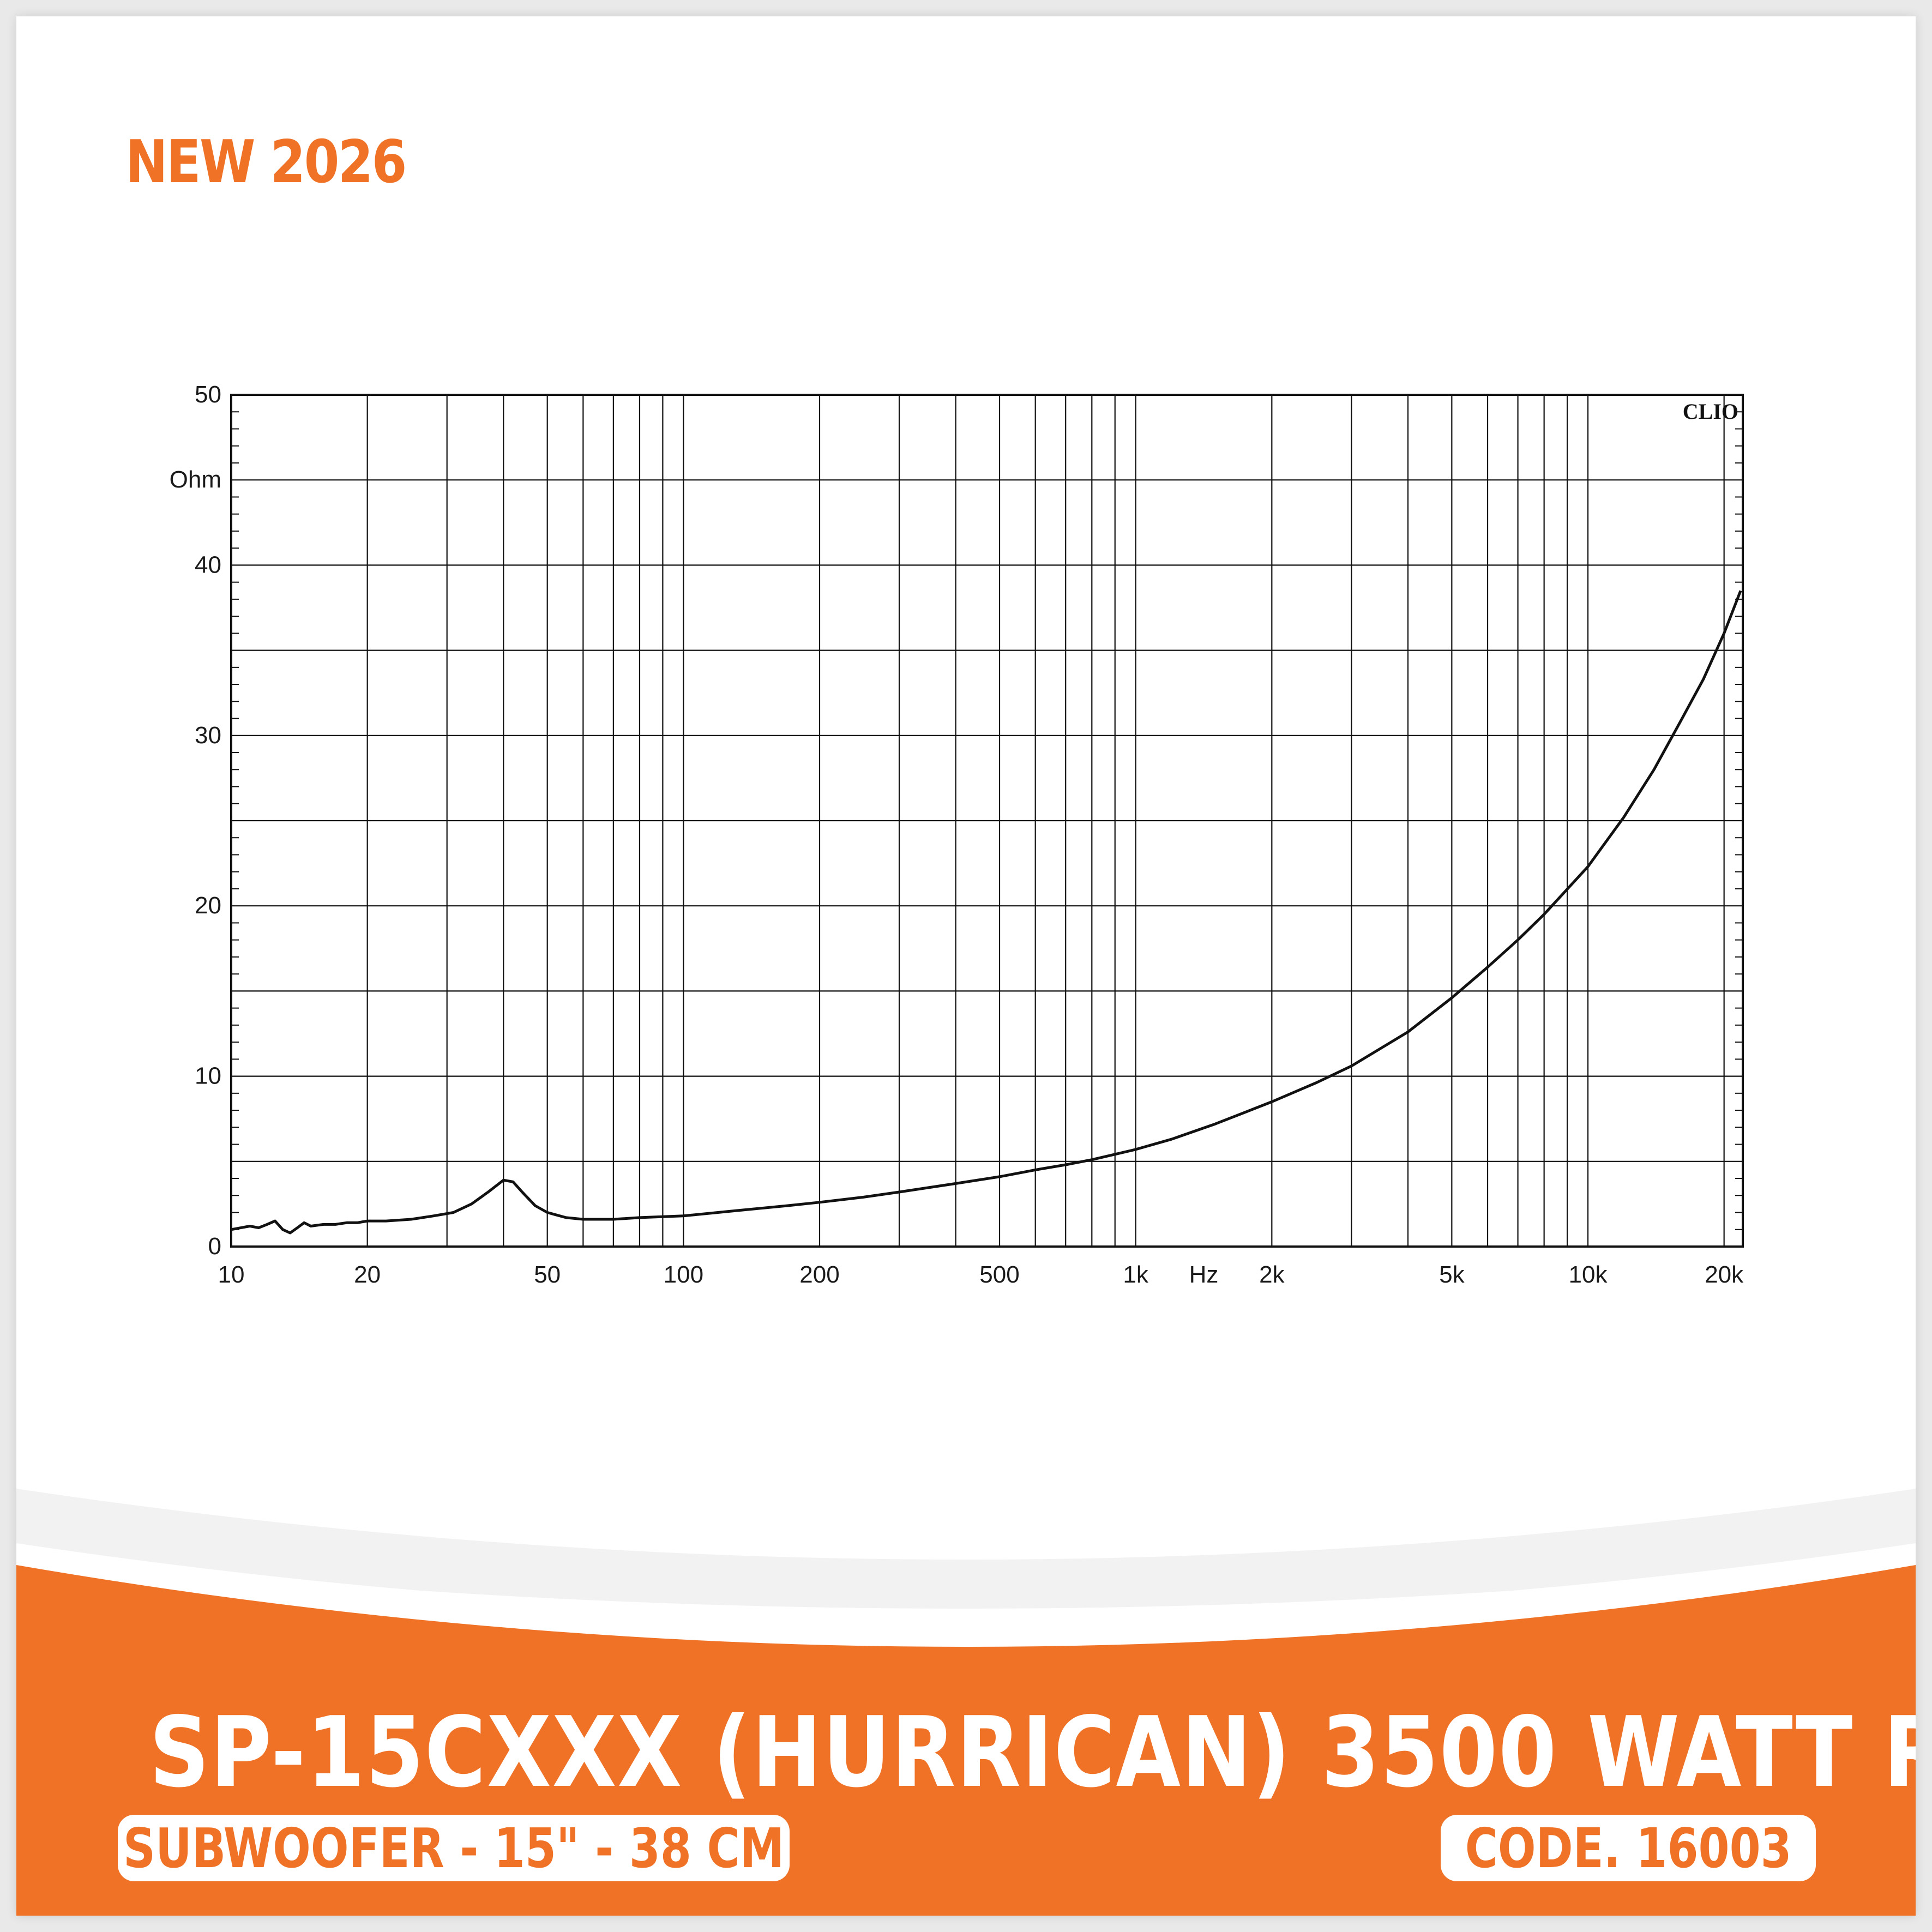  What do you see at coordinates (208, 564) in the screenshot?
I see `y-tick-label: 40` at bounding box center [208, 564].